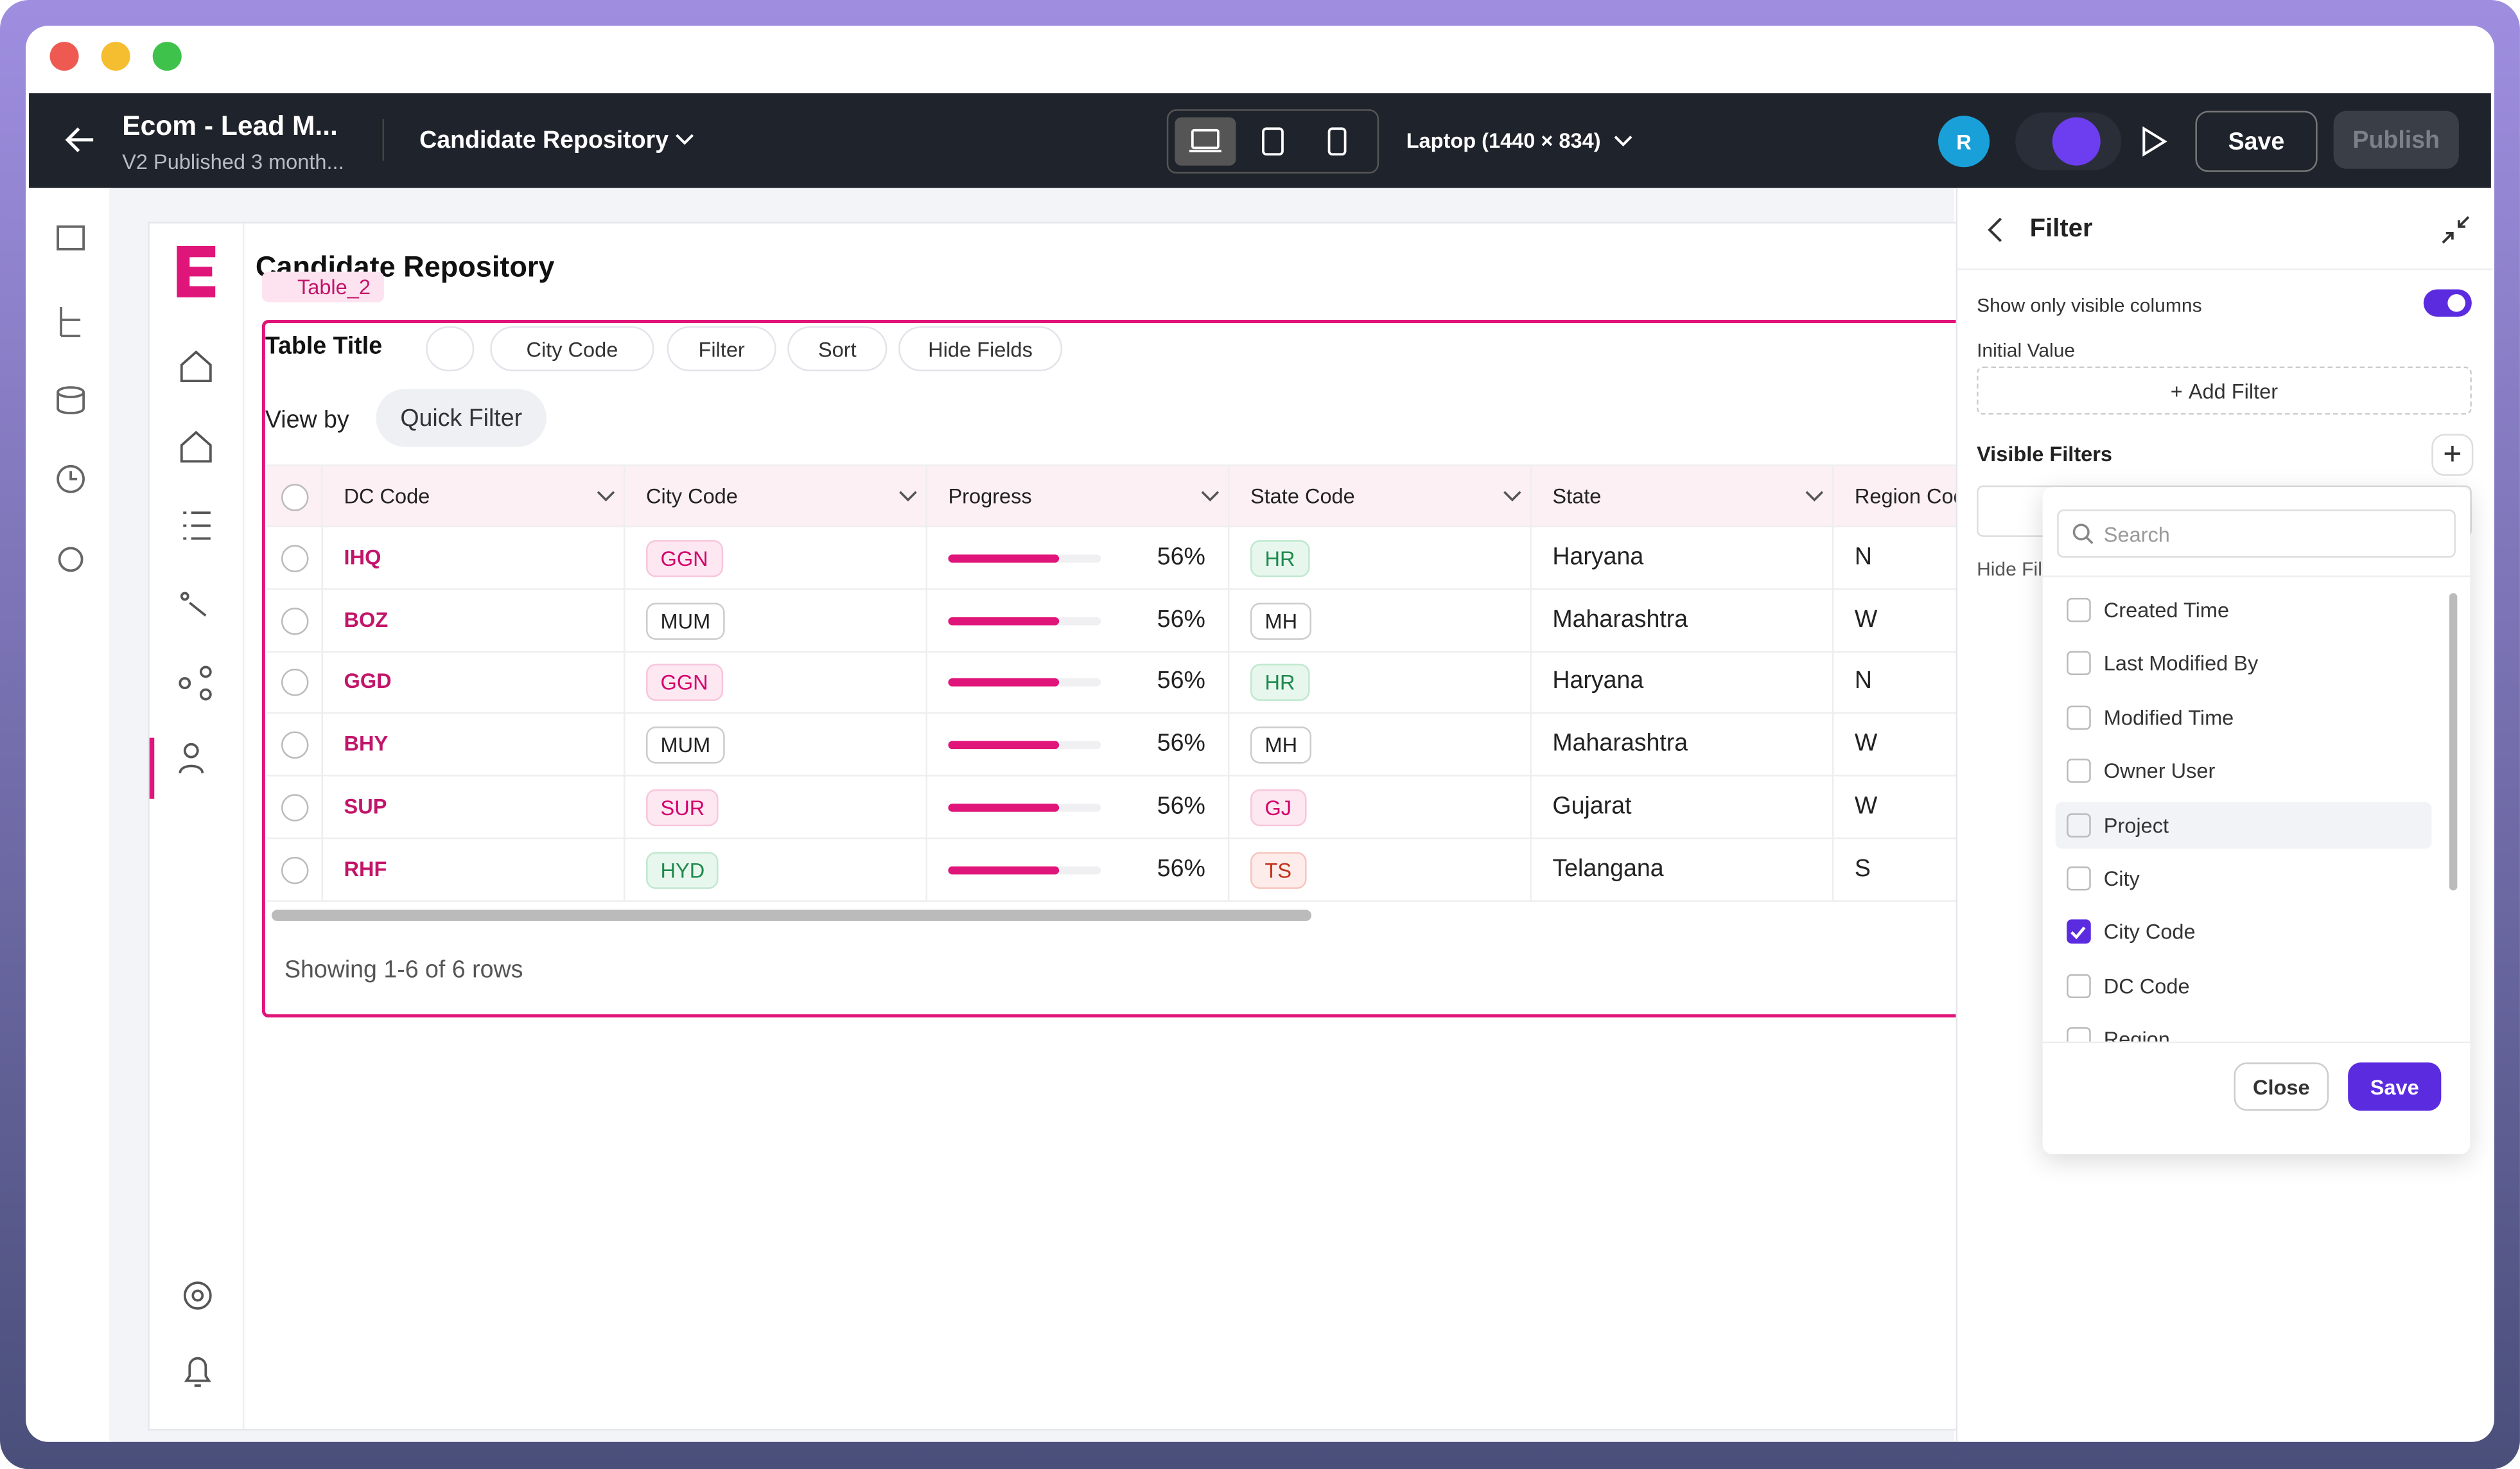 The width and height of the screenshot is (2520, 1469). I want to click on toggle, so click(2448, 303).